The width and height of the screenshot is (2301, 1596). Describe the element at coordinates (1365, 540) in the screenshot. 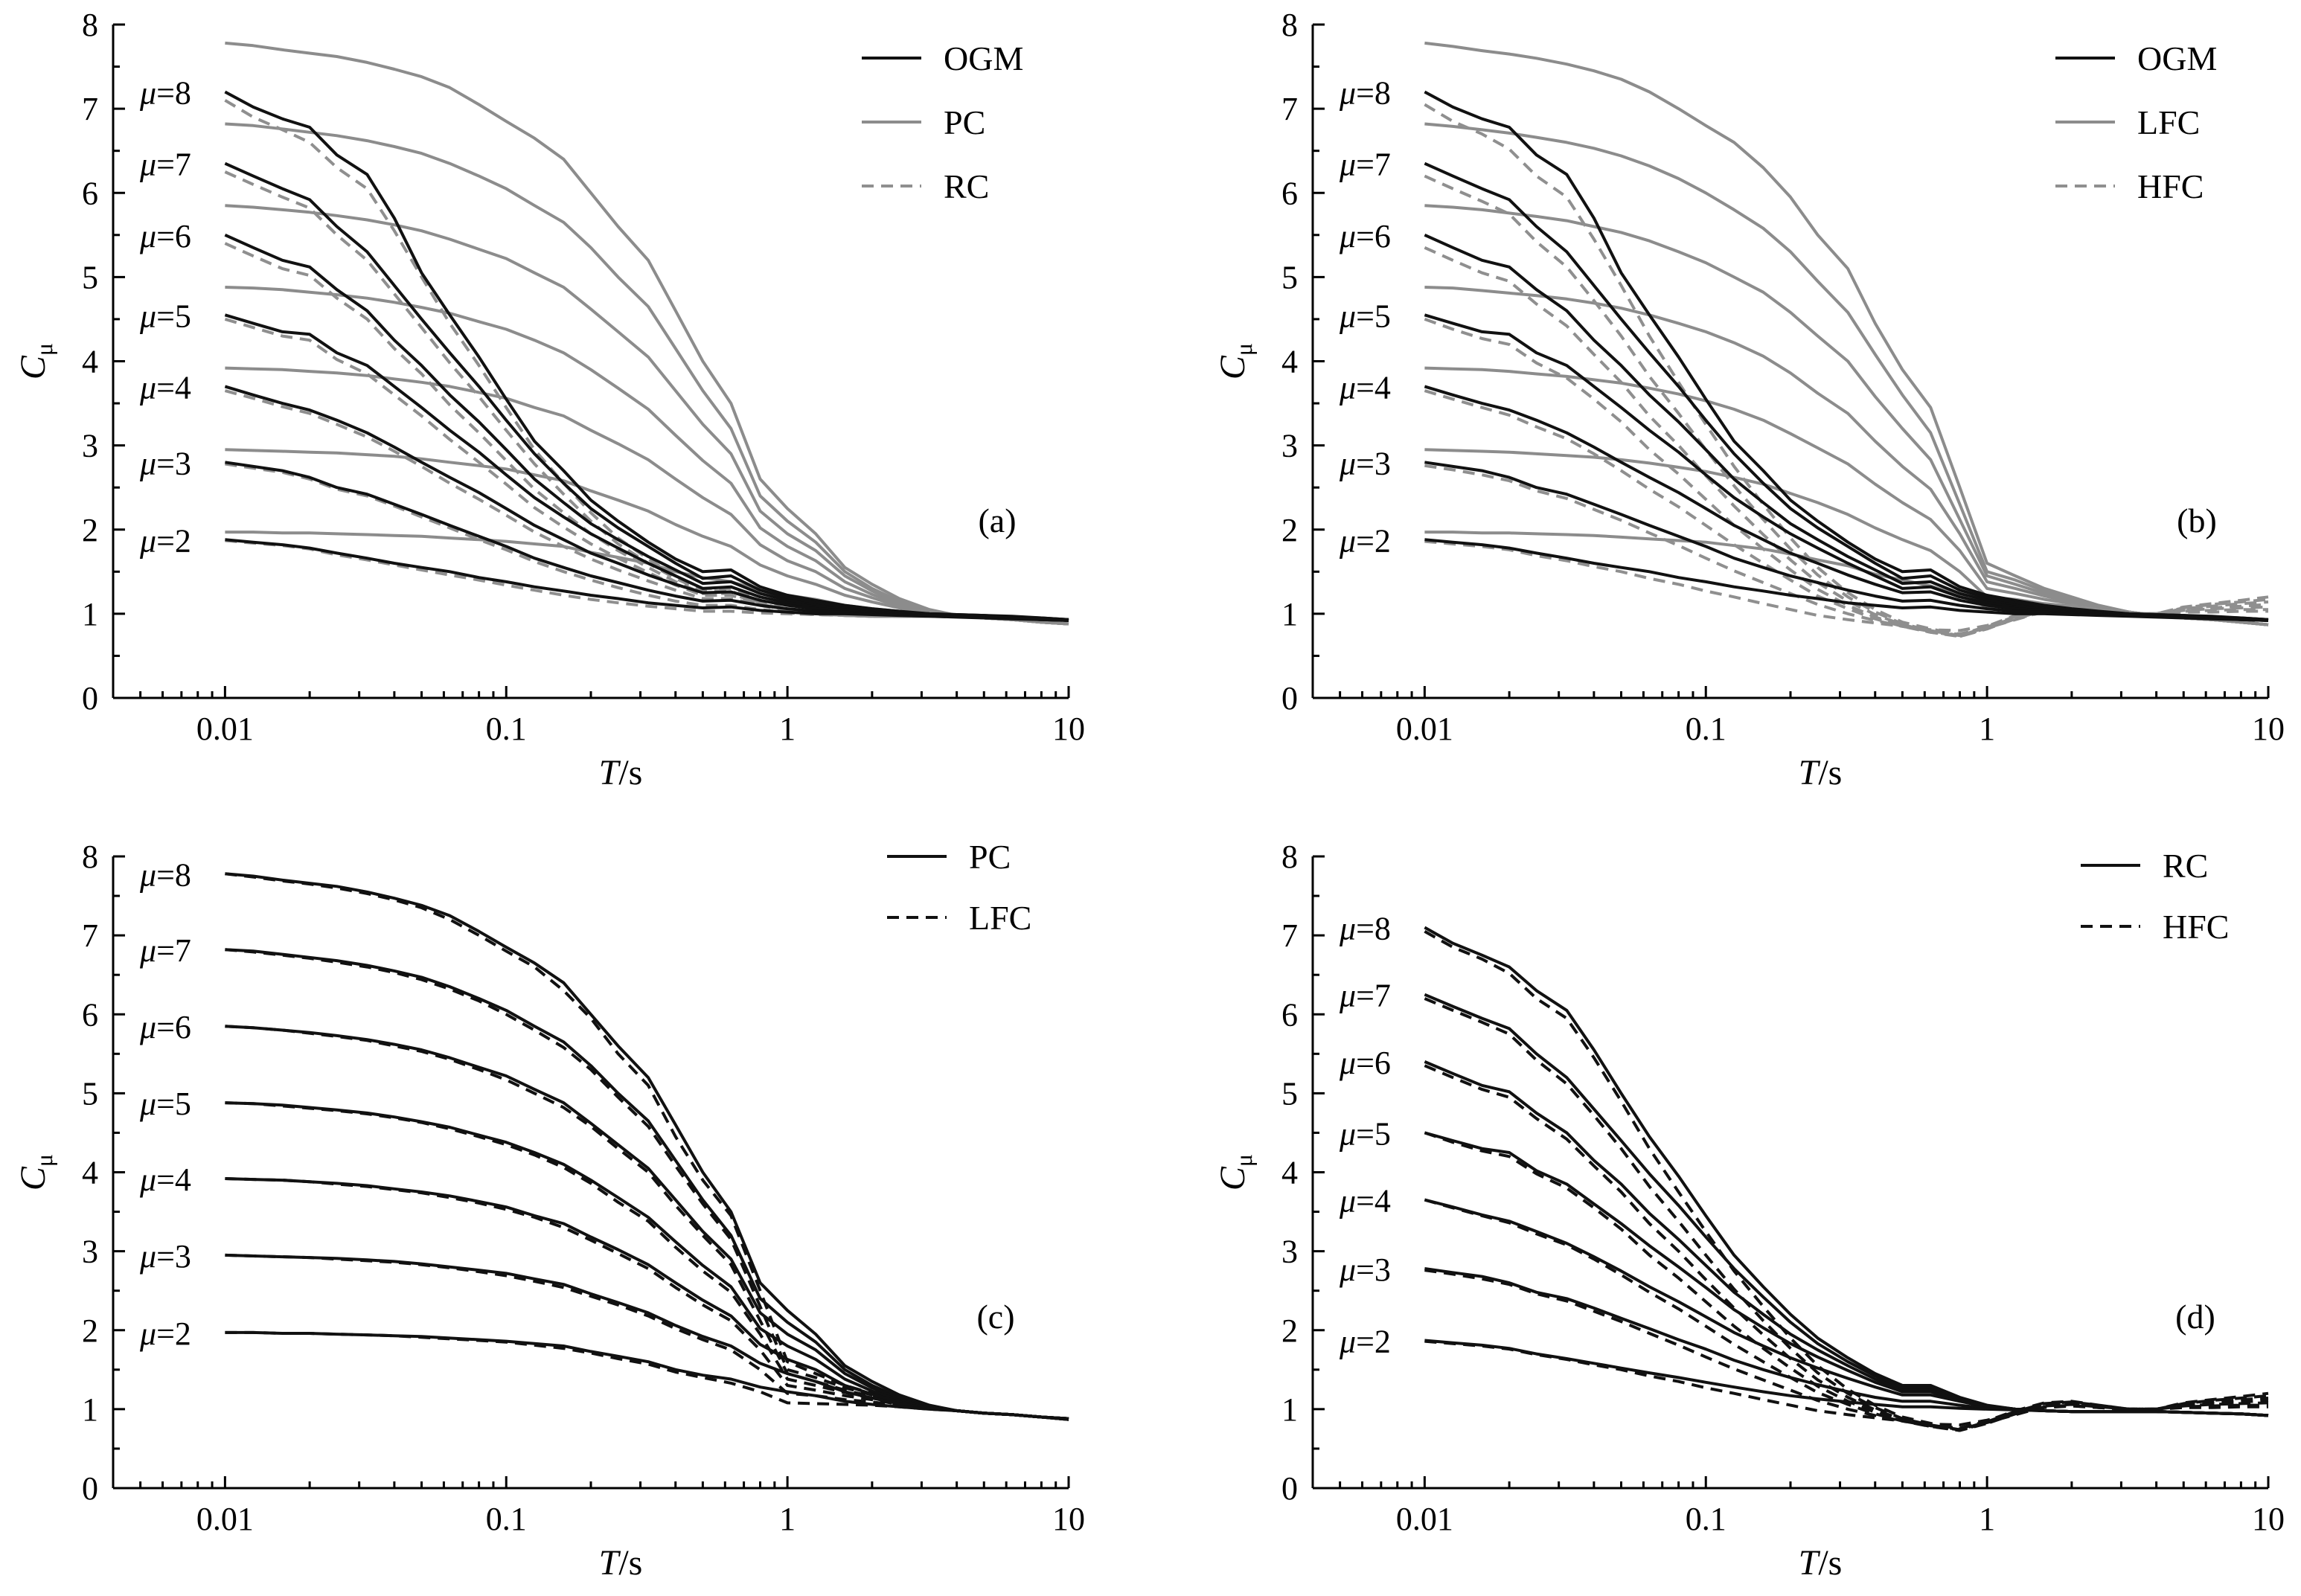

I see `mu-label: μ=2` at that location.